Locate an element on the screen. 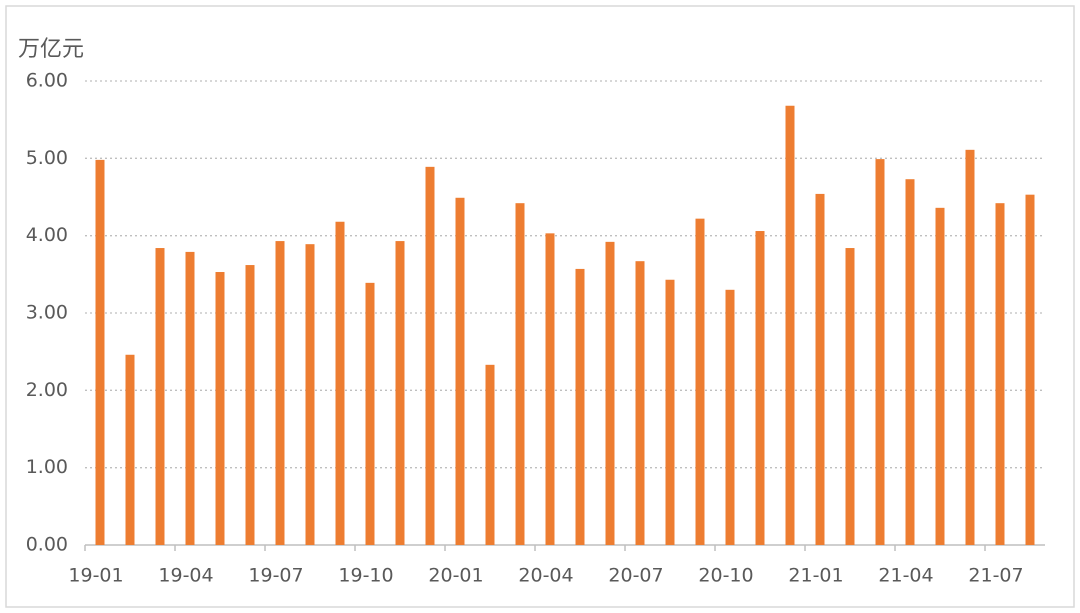 The width and height of the screenshot is (1080, 613). y-tick-label: 4.00 is located at coordinates (47, 235).